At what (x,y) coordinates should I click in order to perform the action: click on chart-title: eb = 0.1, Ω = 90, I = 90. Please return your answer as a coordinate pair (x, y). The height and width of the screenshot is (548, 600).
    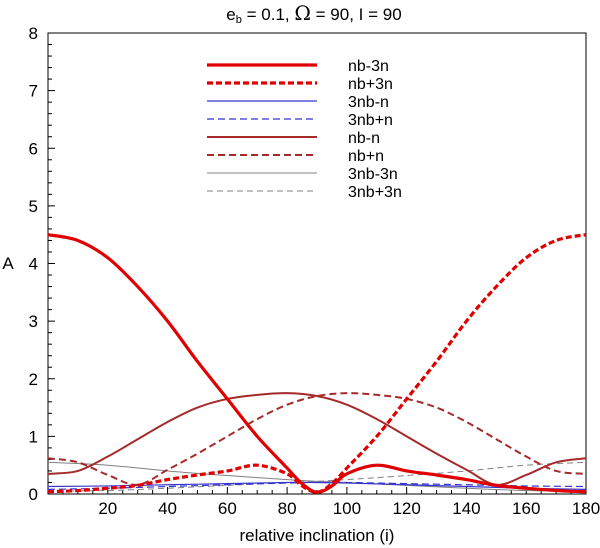
    Looking at the image, I should click on (313, 13).